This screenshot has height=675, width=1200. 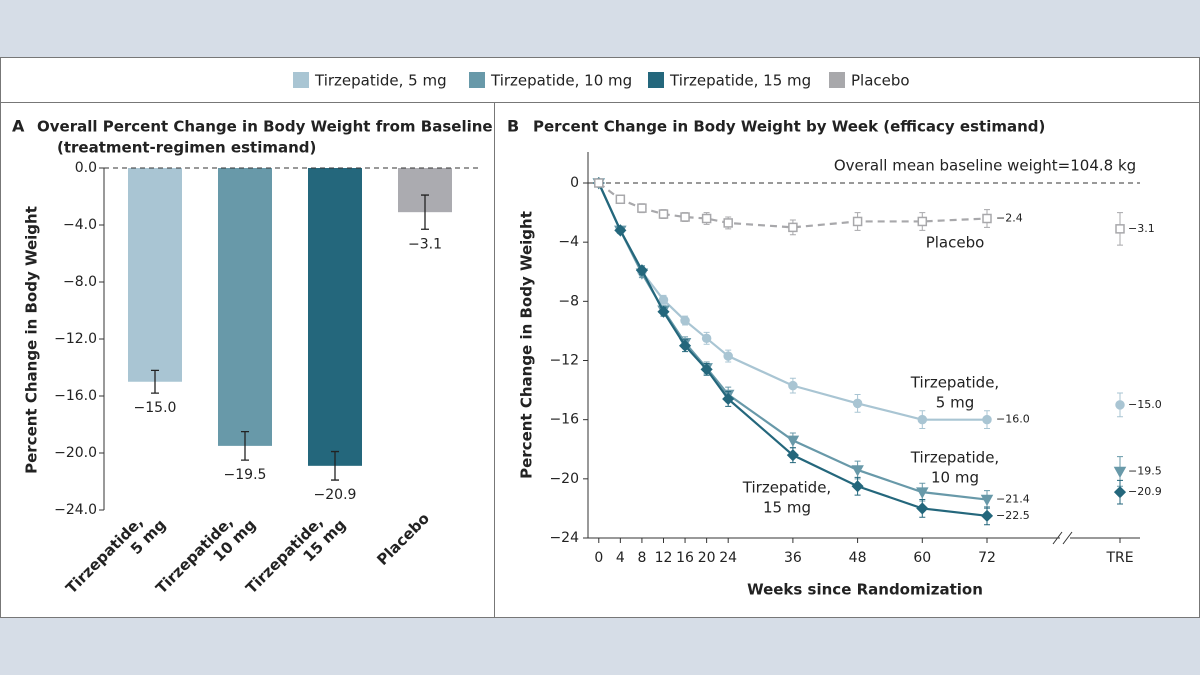 I want to click on y-tick-label: −8, so click(x=568, y=301).